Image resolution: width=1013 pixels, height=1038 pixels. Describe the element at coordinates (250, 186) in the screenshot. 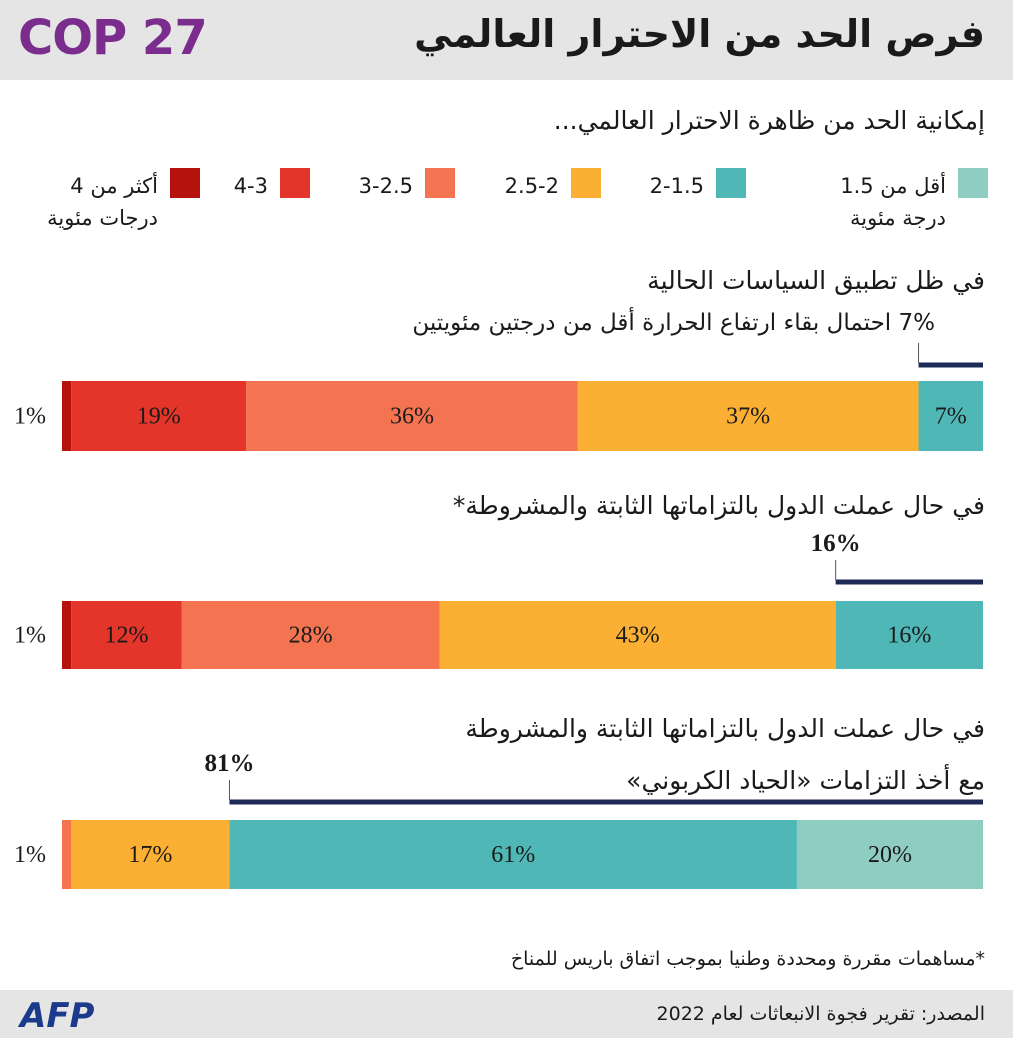

I see `legend-label: 4-3` at that location.